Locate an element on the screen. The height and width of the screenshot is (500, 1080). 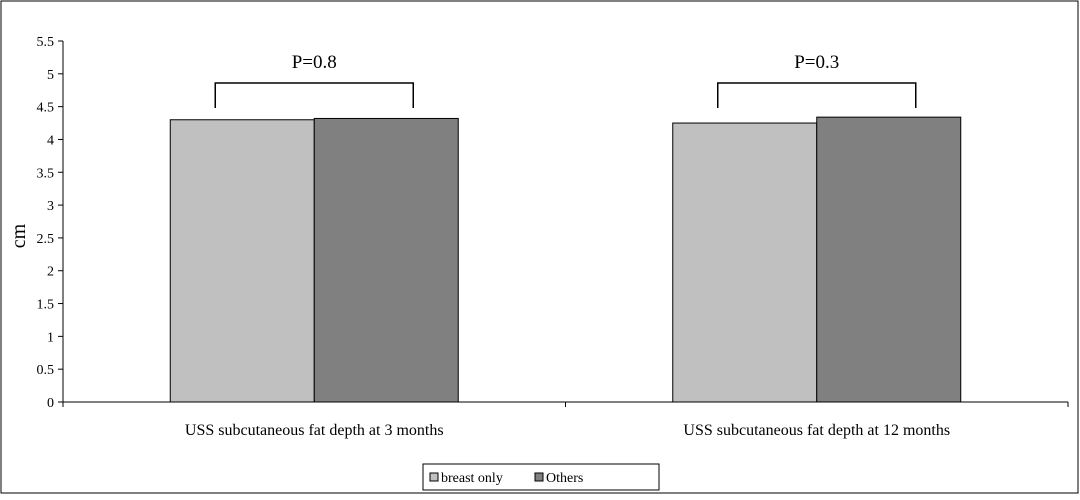
y-tick-label: 2 is located at coordinates (50, 272).